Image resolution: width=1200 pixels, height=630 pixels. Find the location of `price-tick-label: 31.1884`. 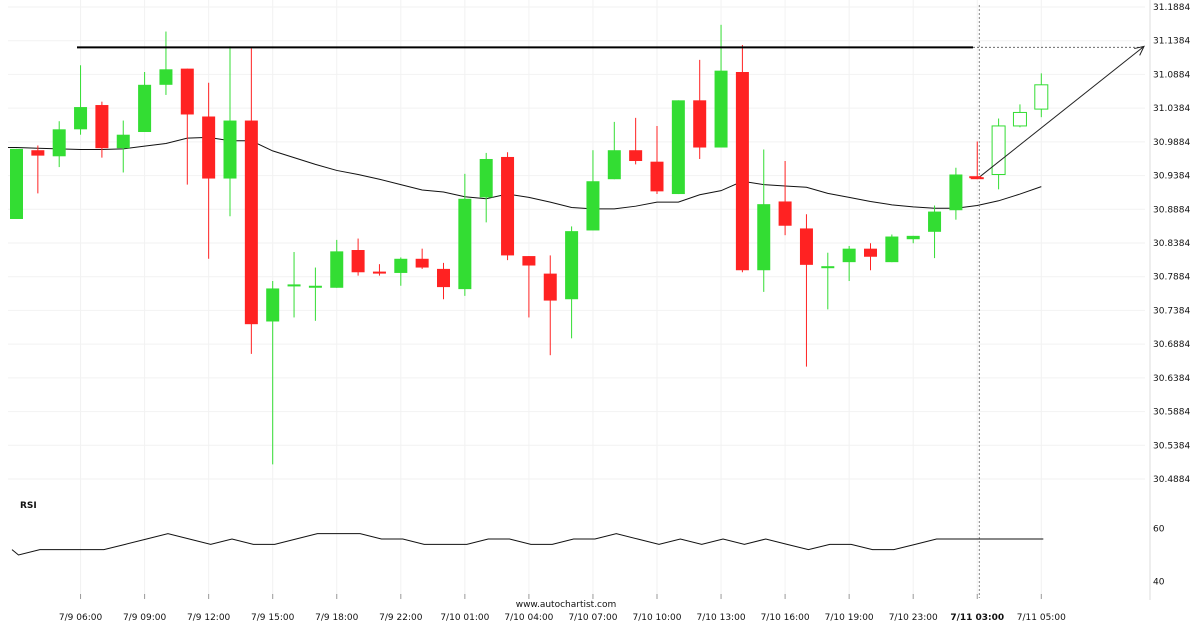

price-tick-label: 31.1884 is located at coordinates (1171, 8).